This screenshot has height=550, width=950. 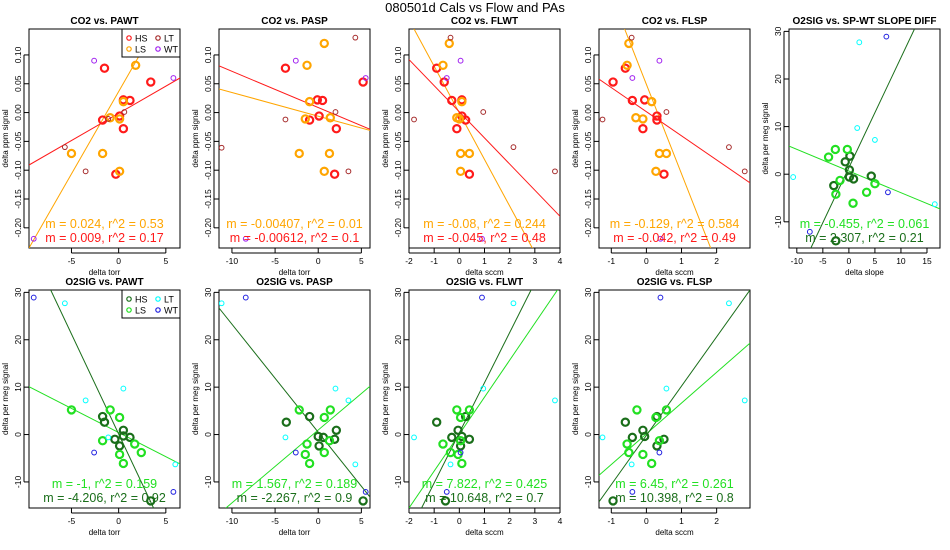 I want to click on y-tick-label: -0.15, so click(x=208, y=199).